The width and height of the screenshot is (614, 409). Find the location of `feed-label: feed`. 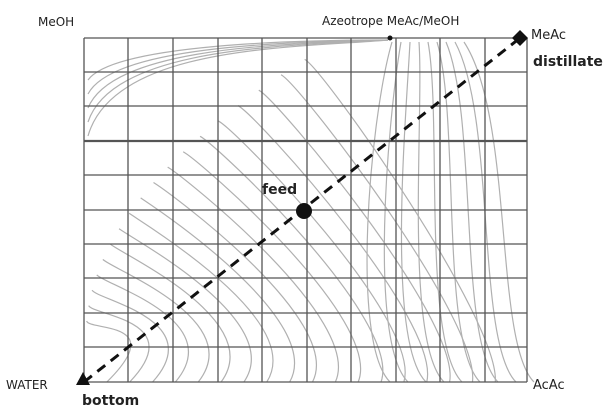

feed-label: feed is located at coordinates (279, 190).